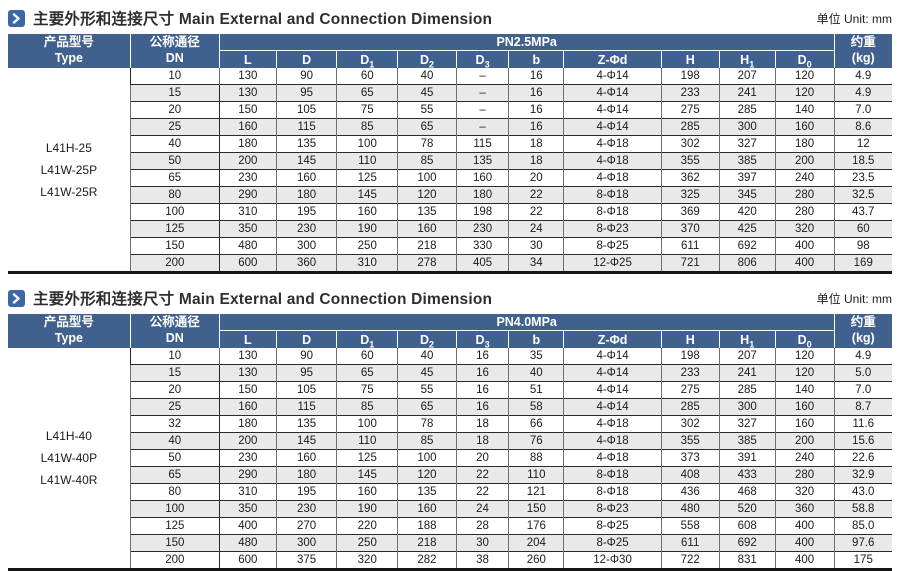 The width and height of the screenshot is (900, 571). I want to click on table-cell: 4.9, so click(862, 93).